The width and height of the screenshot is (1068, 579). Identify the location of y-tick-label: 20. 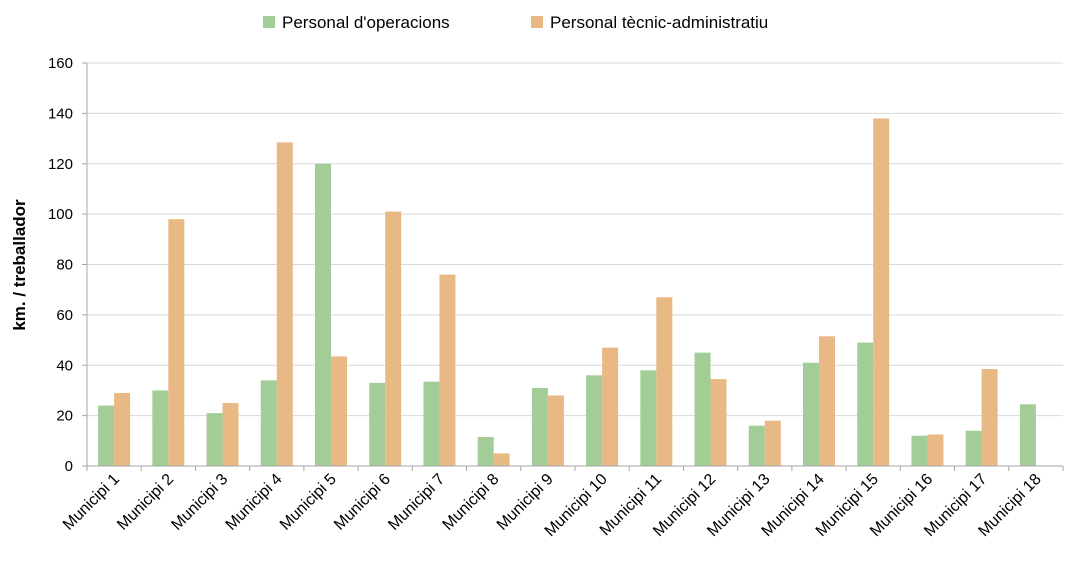
(64, 416).